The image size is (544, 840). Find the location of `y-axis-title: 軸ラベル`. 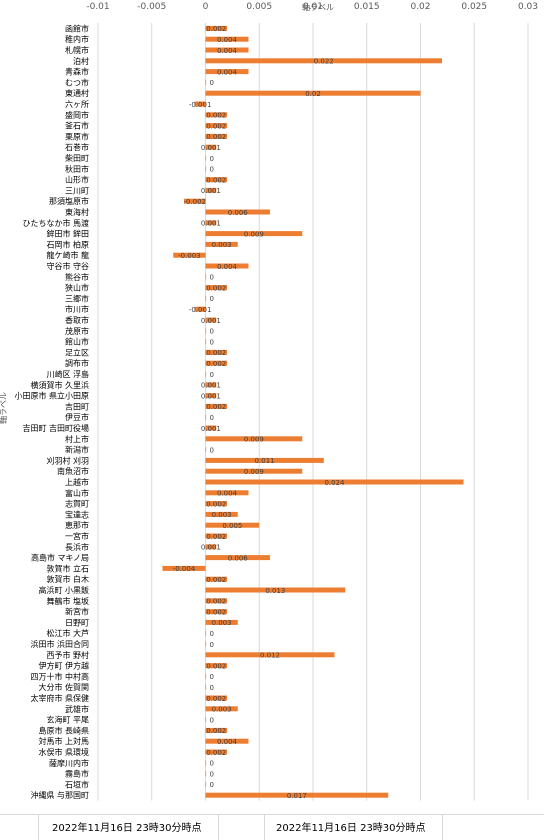

y-axis-title: 軸ラベル is located at coordinates (4, 408).